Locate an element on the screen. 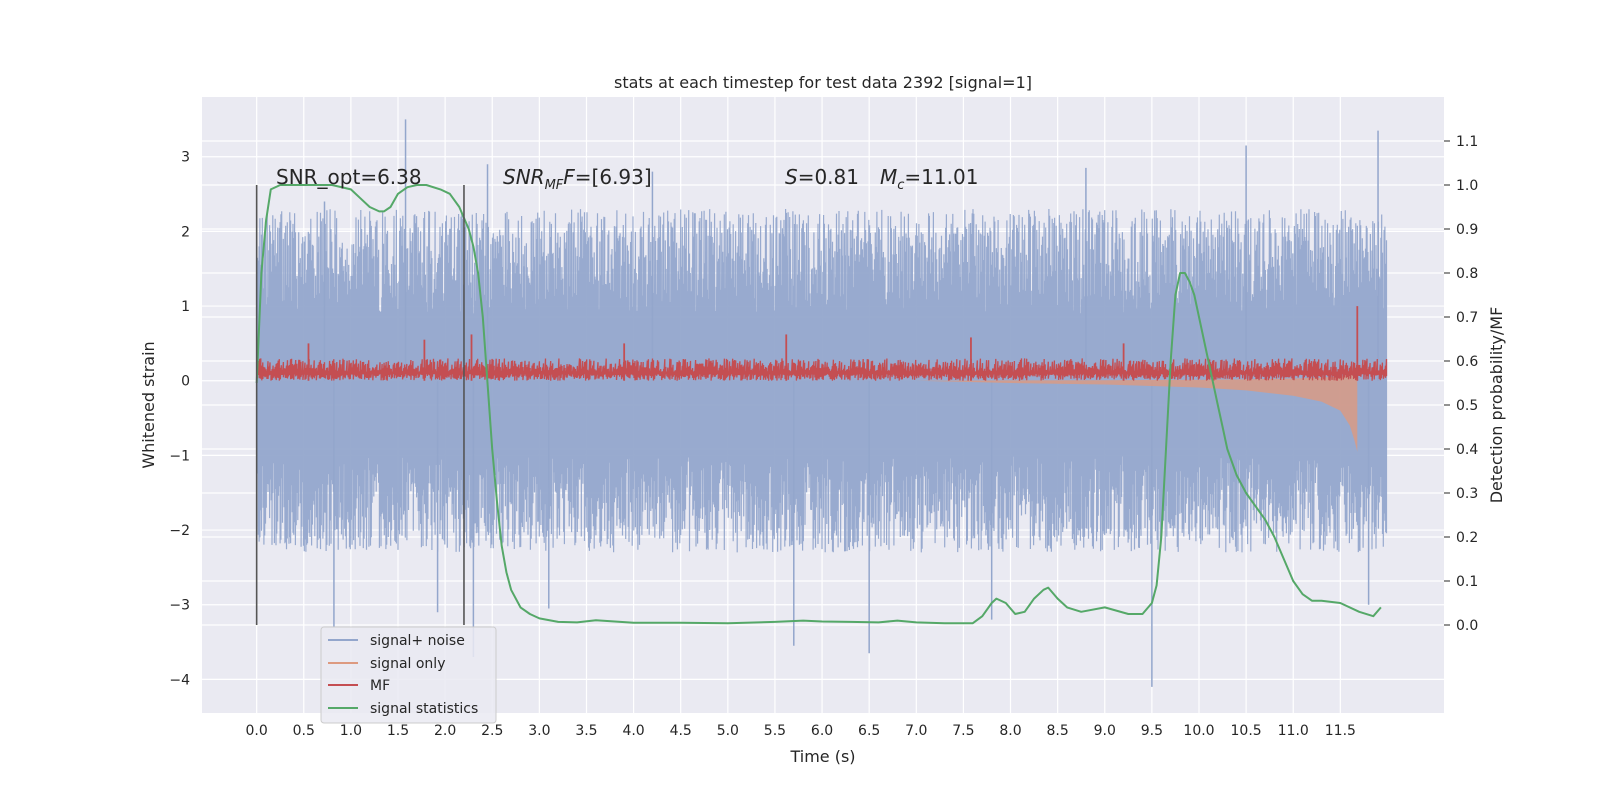 The image size is (1600, 800). x-tick-label: 10.5 is located at coordinates (1246, 731).